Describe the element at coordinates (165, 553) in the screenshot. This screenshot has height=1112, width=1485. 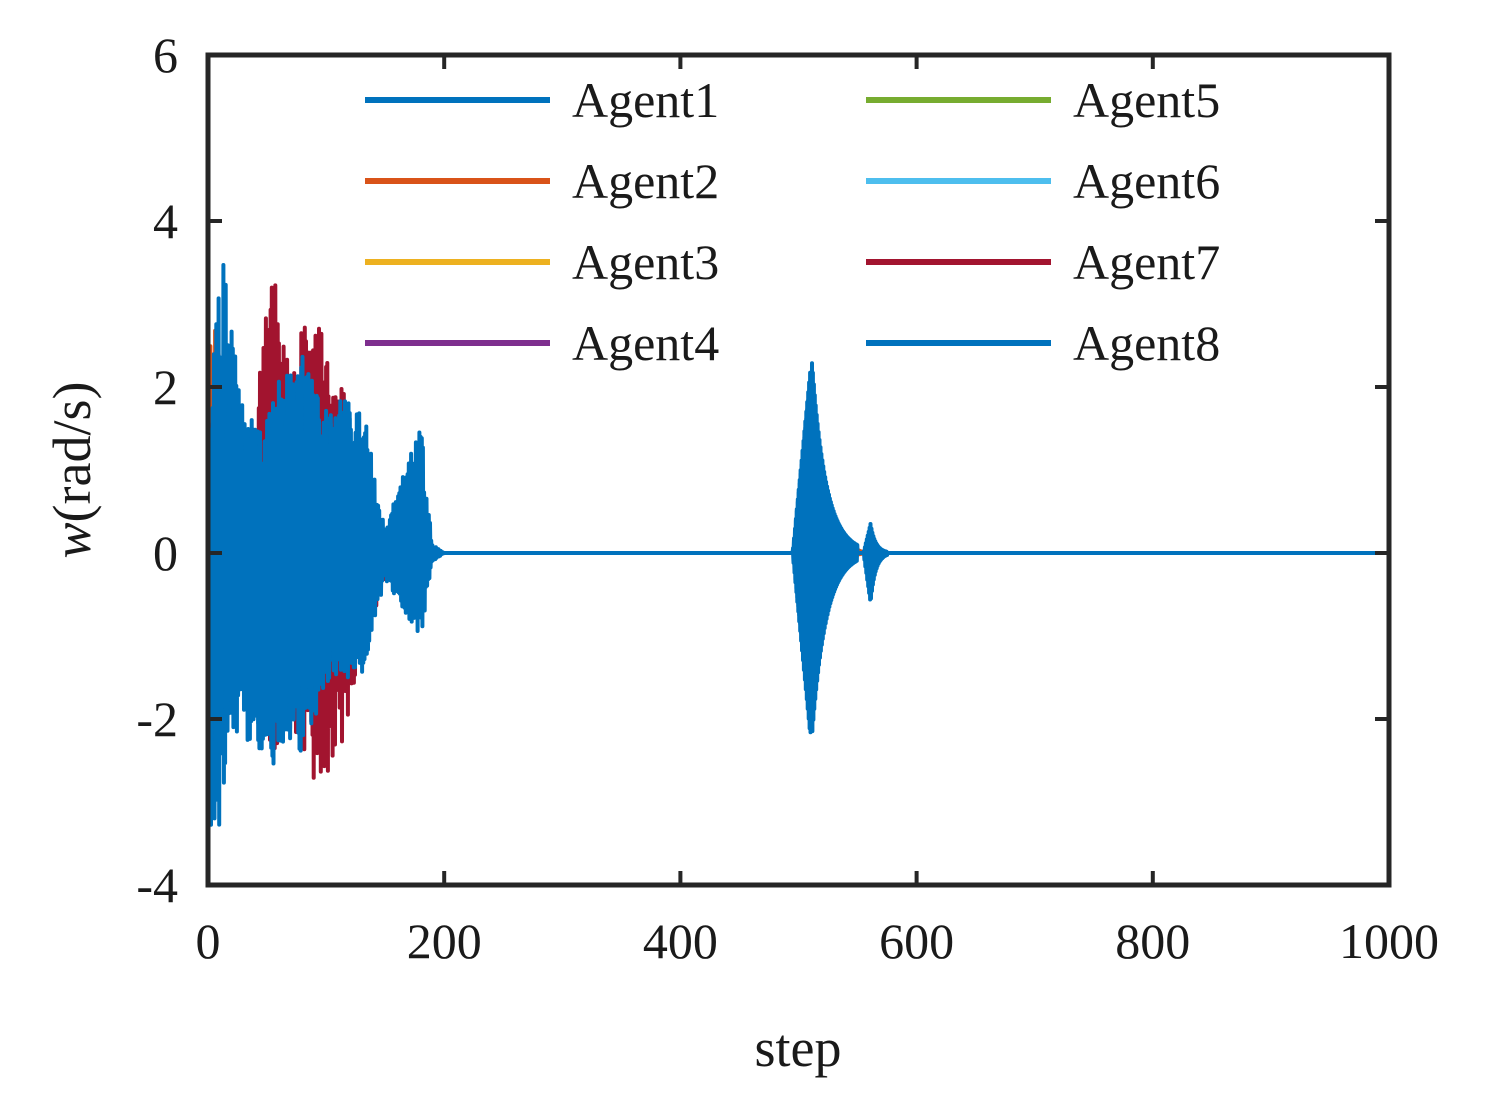
I see `y-tick-label: 0` at that location.